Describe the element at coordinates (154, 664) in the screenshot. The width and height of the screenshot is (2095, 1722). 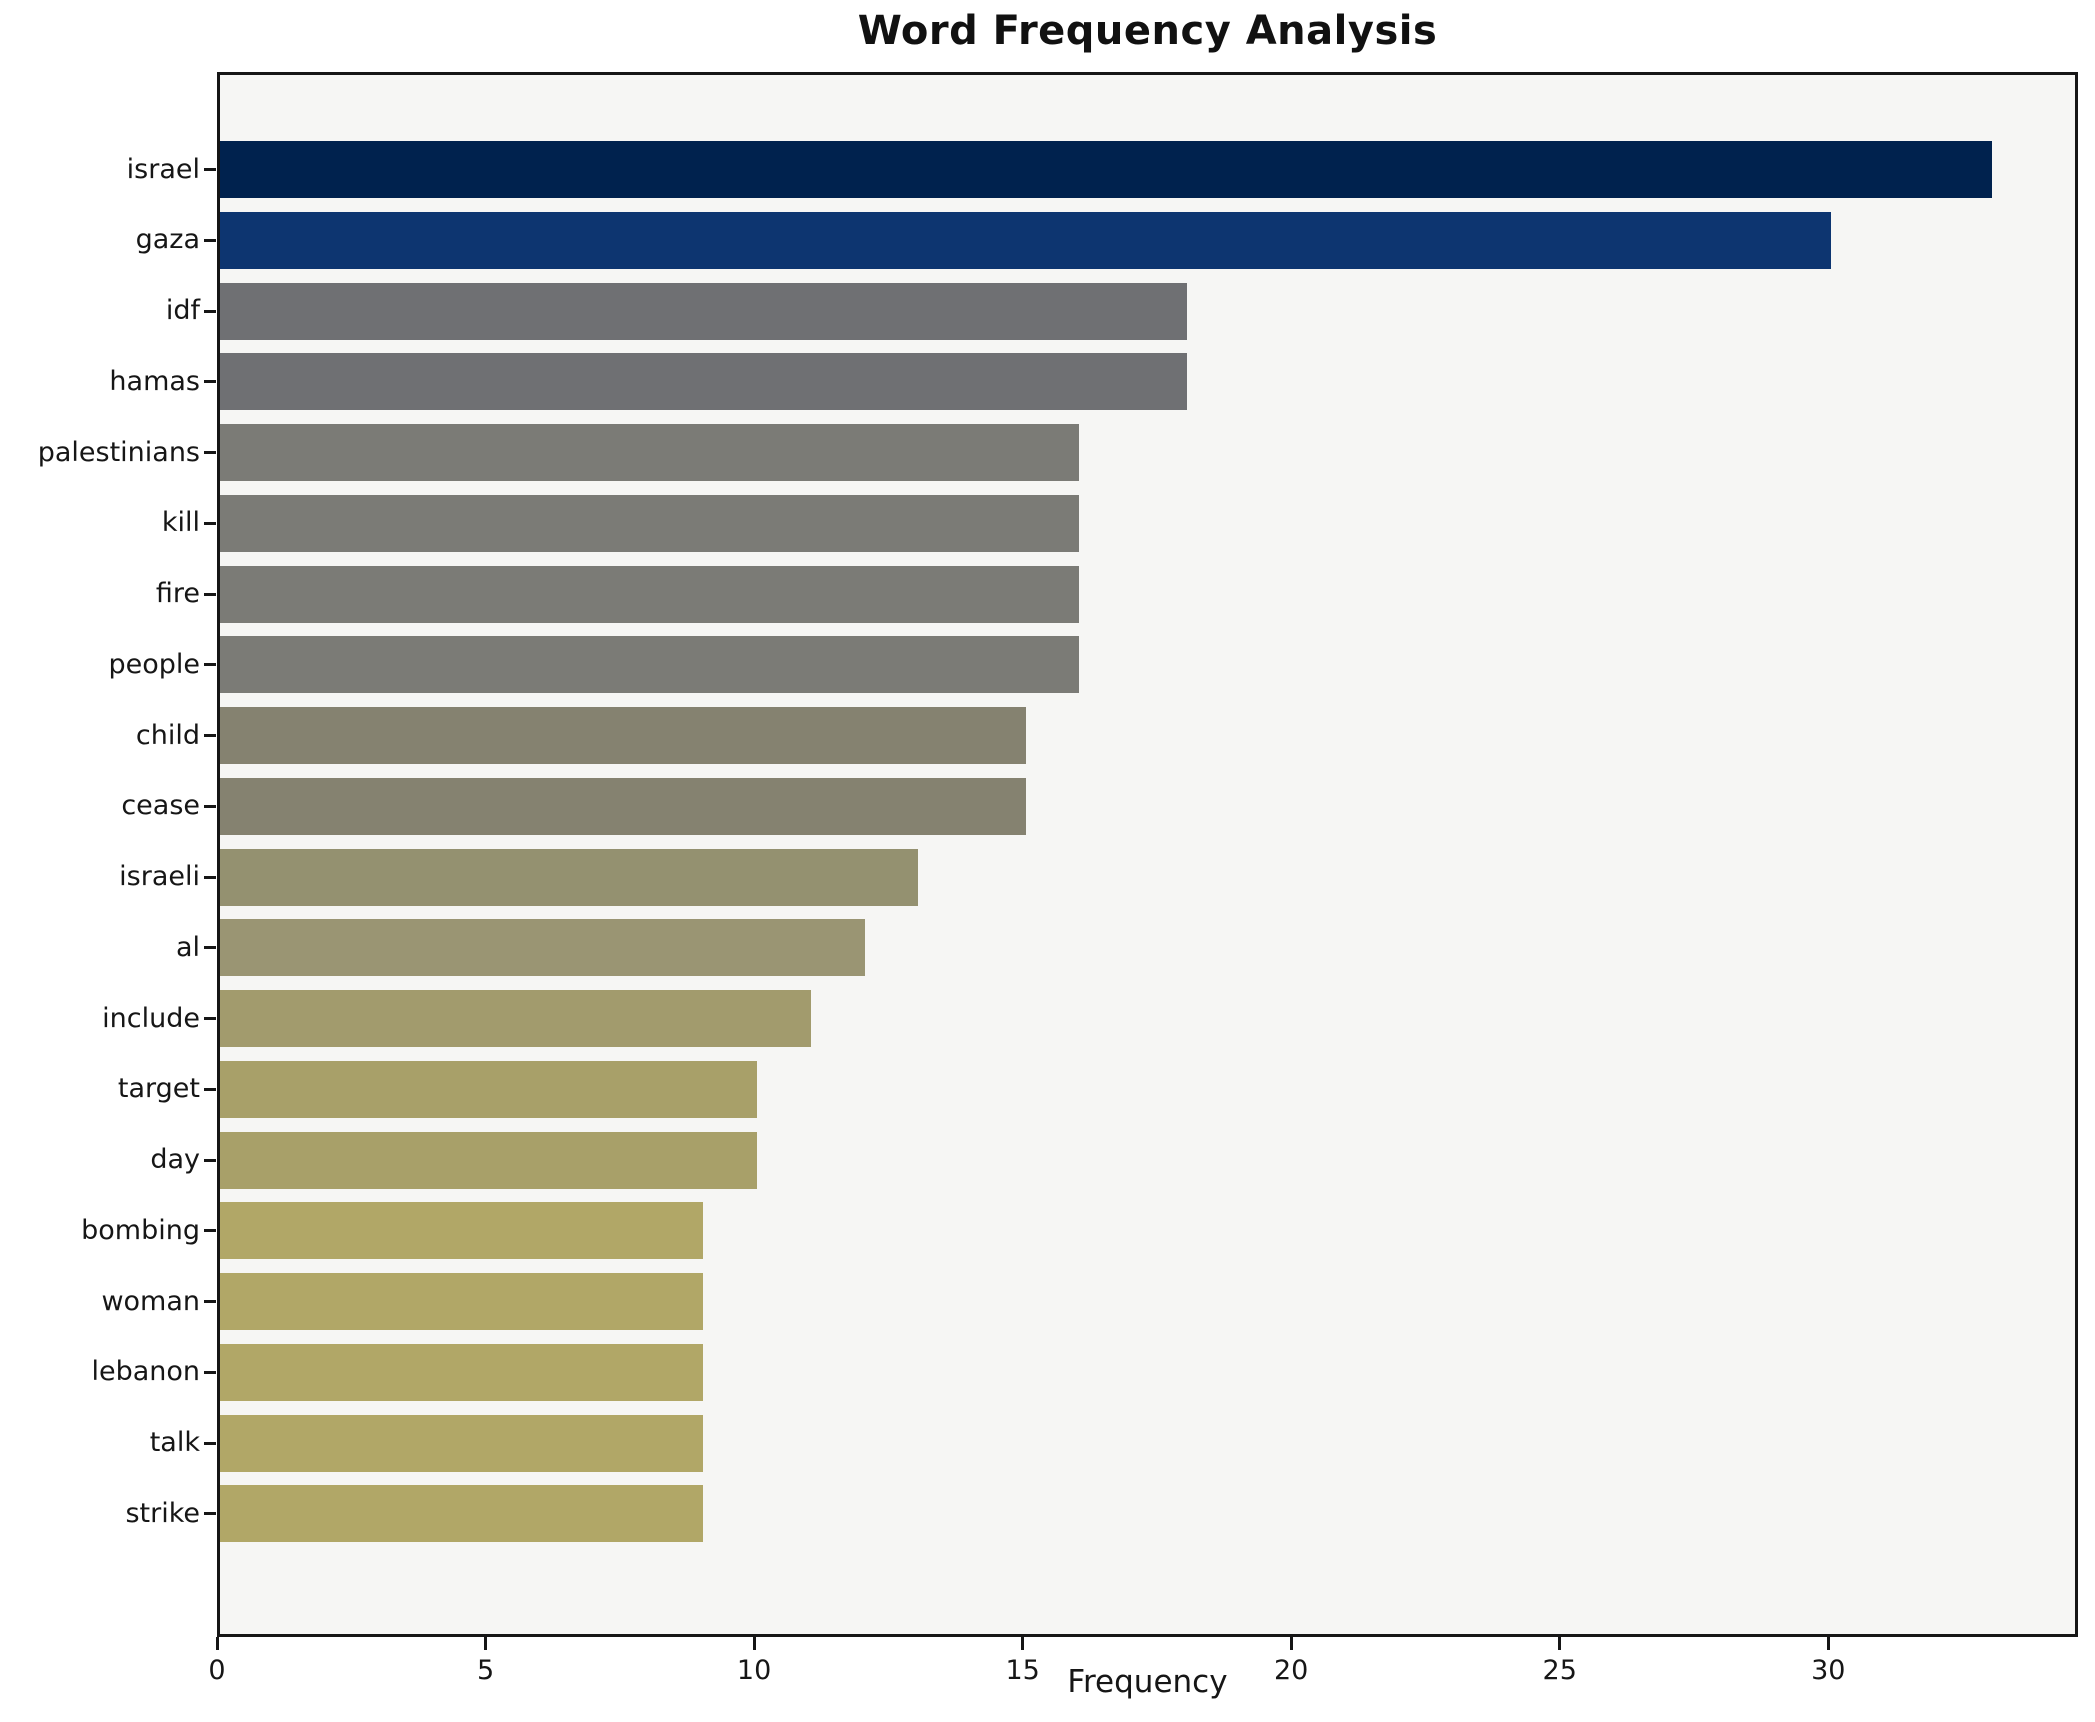
I see `y-tick-label-people: people` at that location.